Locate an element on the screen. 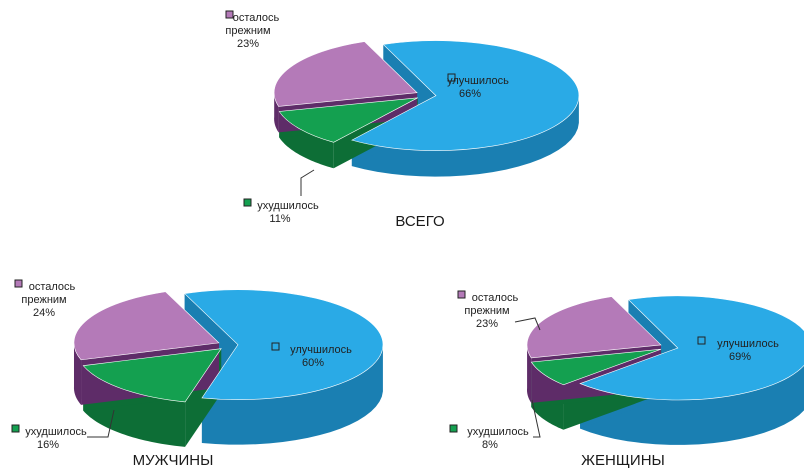  slice-value-label: 11% is located at coordinates (279, 219).